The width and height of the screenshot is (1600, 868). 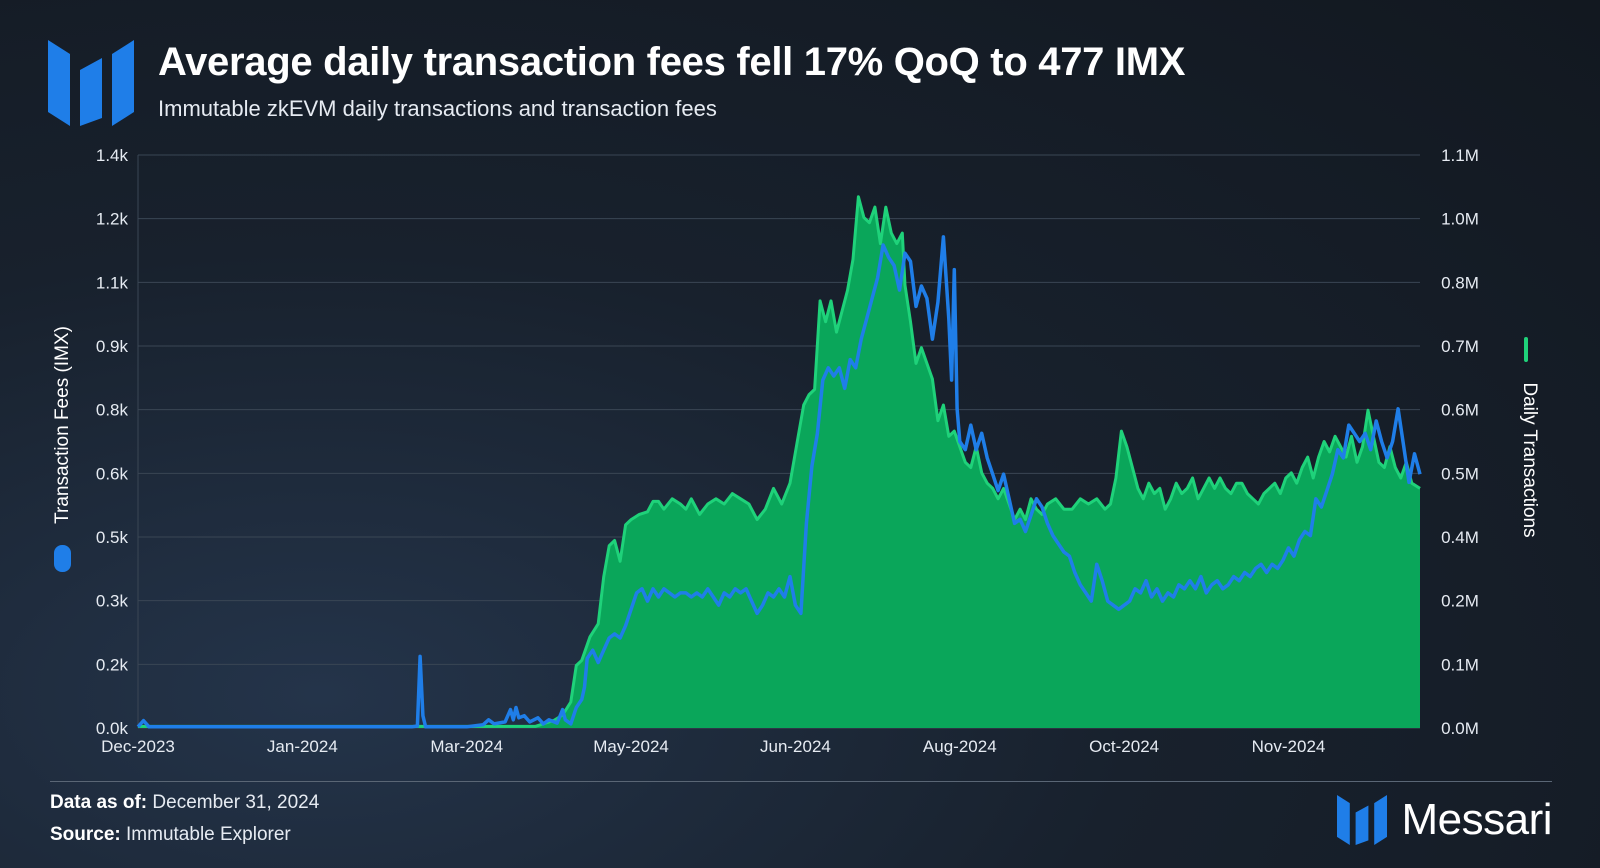 I want to click on messari-logo-icon, so click(x=91, y=83).